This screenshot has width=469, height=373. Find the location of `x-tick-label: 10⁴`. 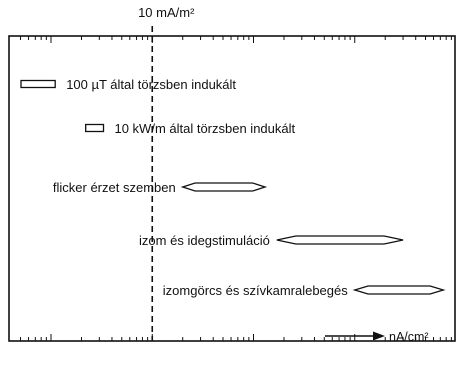

x-tick-label: 10⁴ is located at coordinates (253, 347).